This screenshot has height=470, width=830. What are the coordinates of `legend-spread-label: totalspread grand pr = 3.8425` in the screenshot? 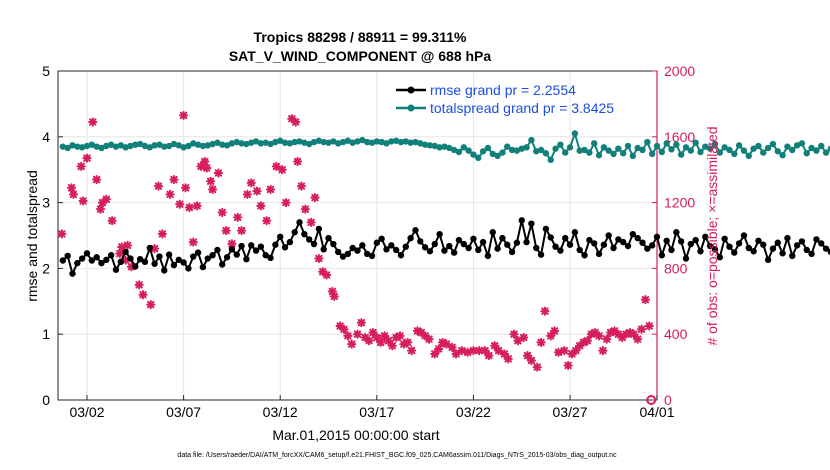 It's located at (522, 108).